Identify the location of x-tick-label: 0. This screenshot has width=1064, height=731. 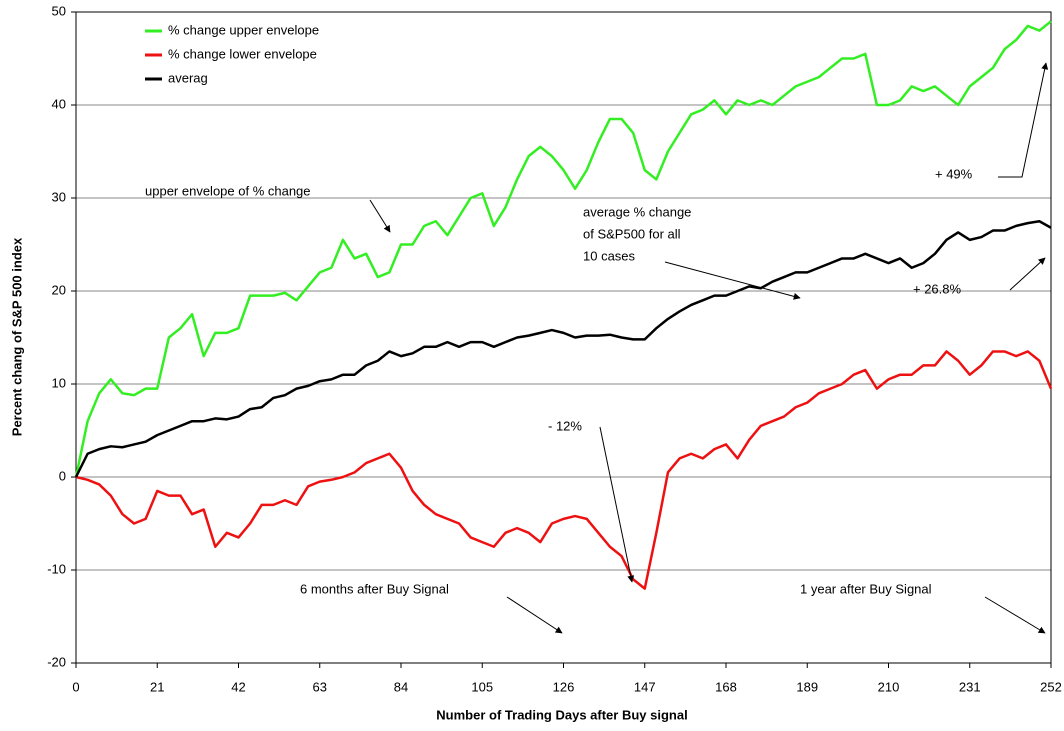
(75, 686).